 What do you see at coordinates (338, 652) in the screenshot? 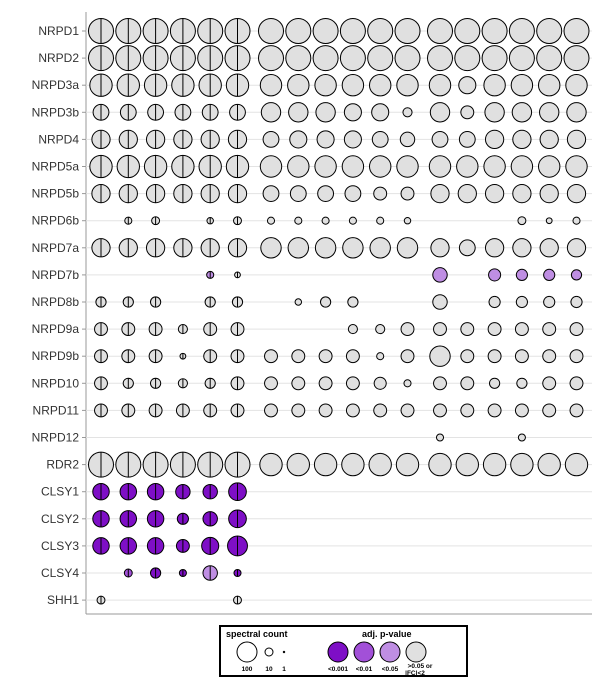
I see `legend-color-circle-p001` at bounding box center [338, 652].